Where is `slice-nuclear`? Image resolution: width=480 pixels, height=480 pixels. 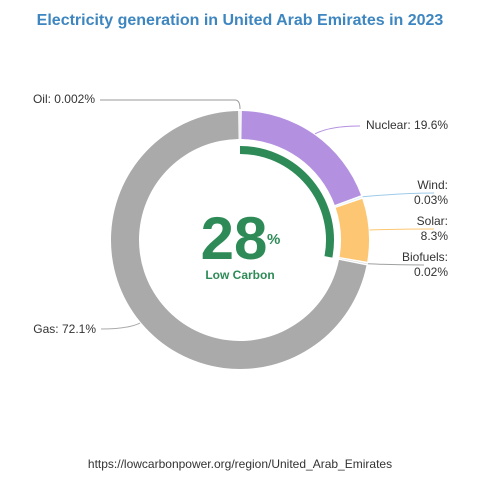 slice-nuclear is located at coordinates (301, 158).